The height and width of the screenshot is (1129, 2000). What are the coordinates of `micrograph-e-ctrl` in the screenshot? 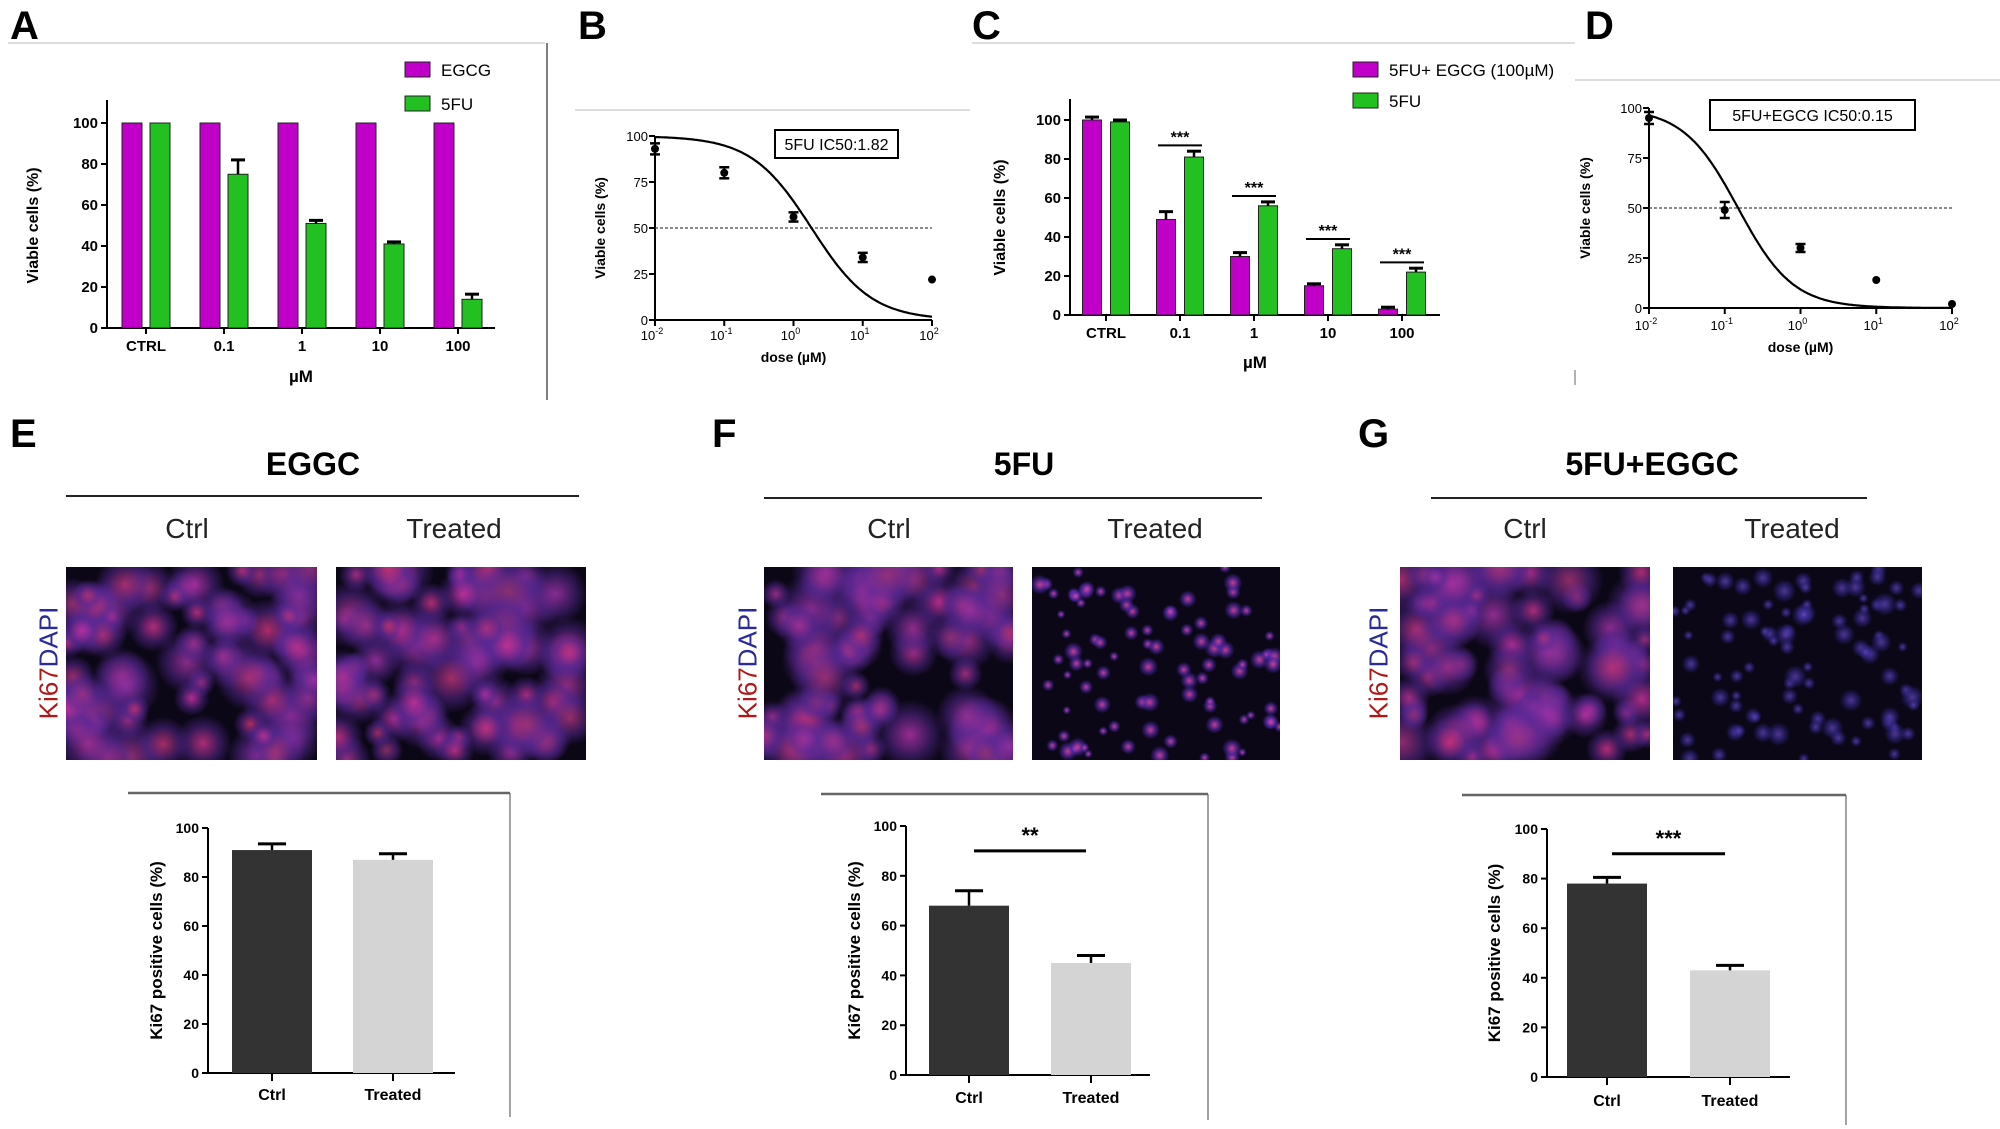 It's located at (191, 663).